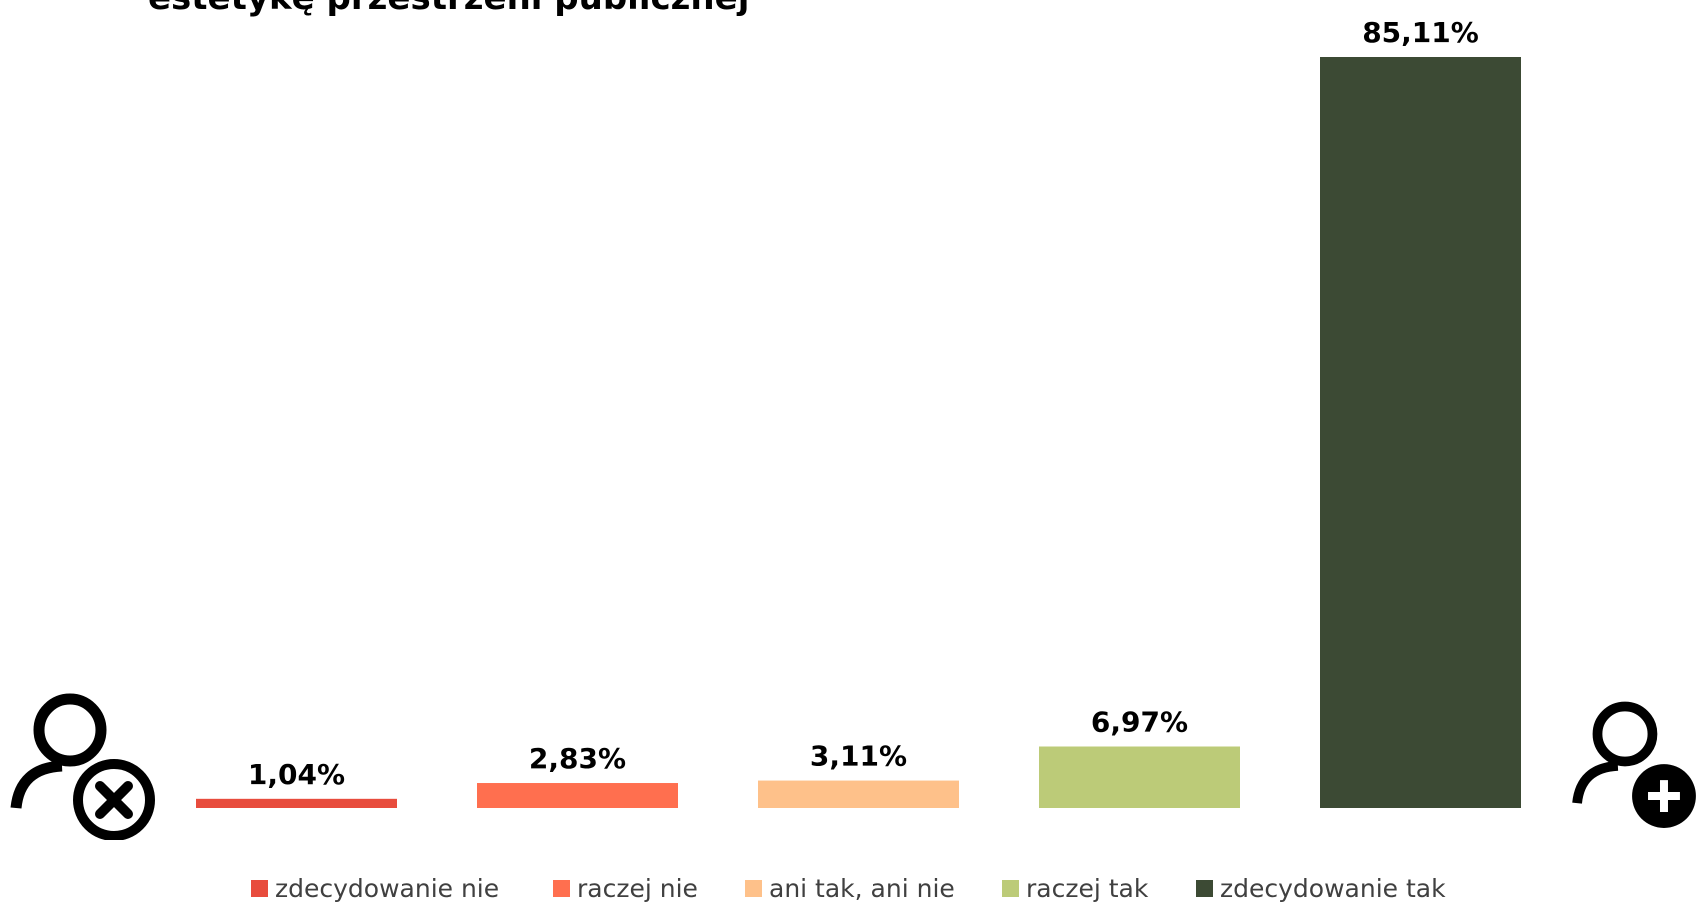 Image resolution: width=1703 pixels, height=906 pixels. I want to click on legend-item-2: raczej nie, so click(625, 888).